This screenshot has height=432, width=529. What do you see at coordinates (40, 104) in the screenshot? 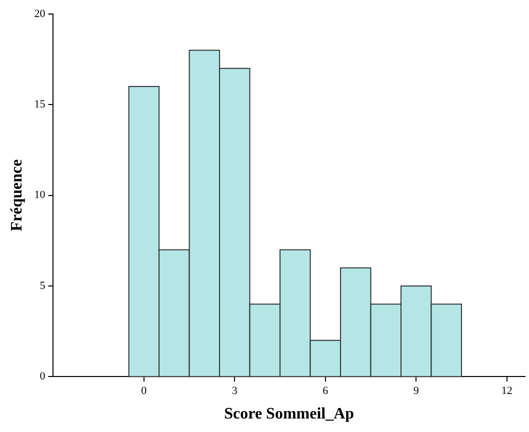
I see `y-tick-label: 15` at bounding box center [40, 104].